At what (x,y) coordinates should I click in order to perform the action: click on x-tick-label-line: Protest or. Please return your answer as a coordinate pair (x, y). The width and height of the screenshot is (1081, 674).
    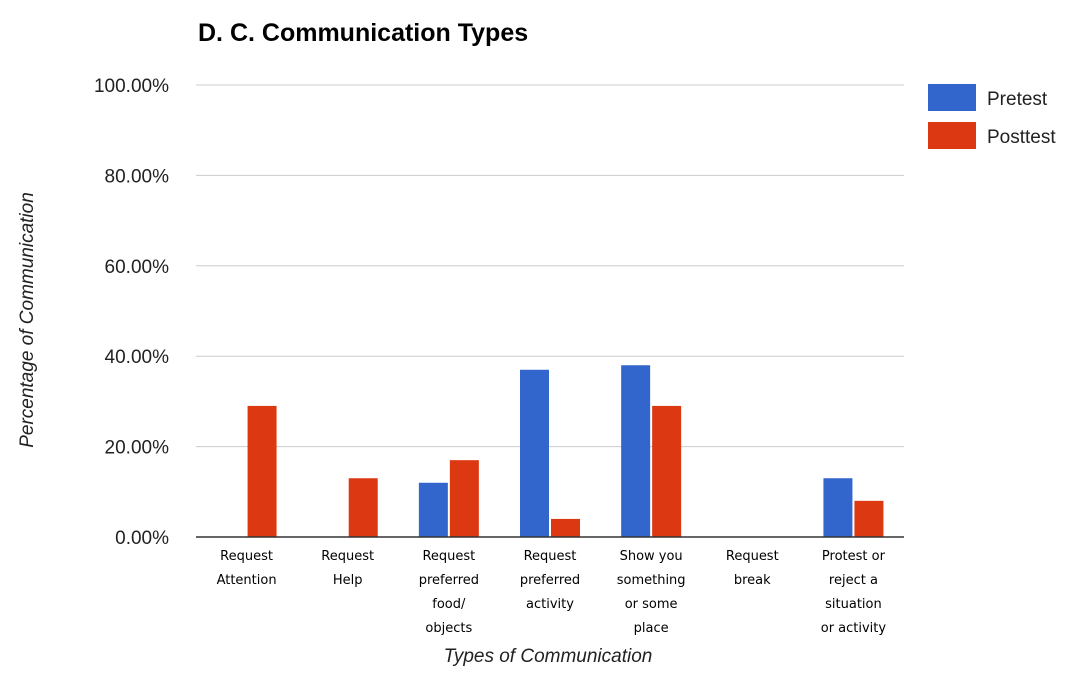
    Looking at the image, I should click on (854, 556).